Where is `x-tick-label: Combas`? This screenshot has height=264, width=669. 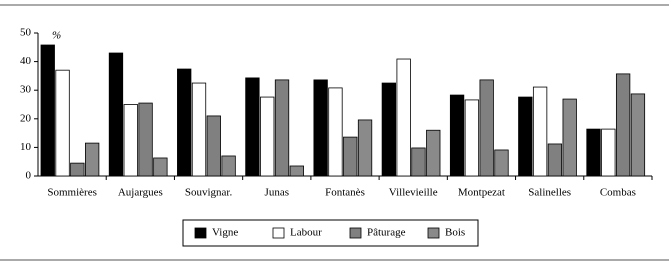 x-tick-label: Combas is located at coordinates (618, 193).